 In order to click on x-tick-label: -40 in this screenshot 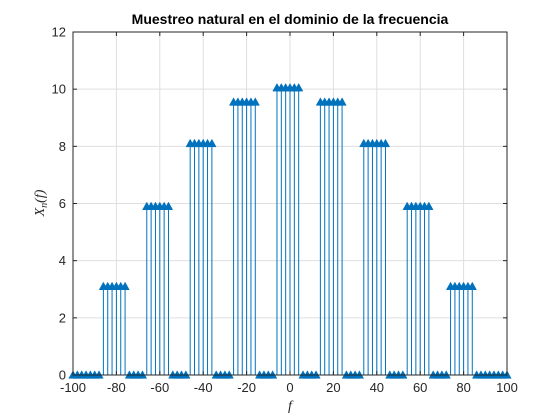, I will do `click(203, 387)`.